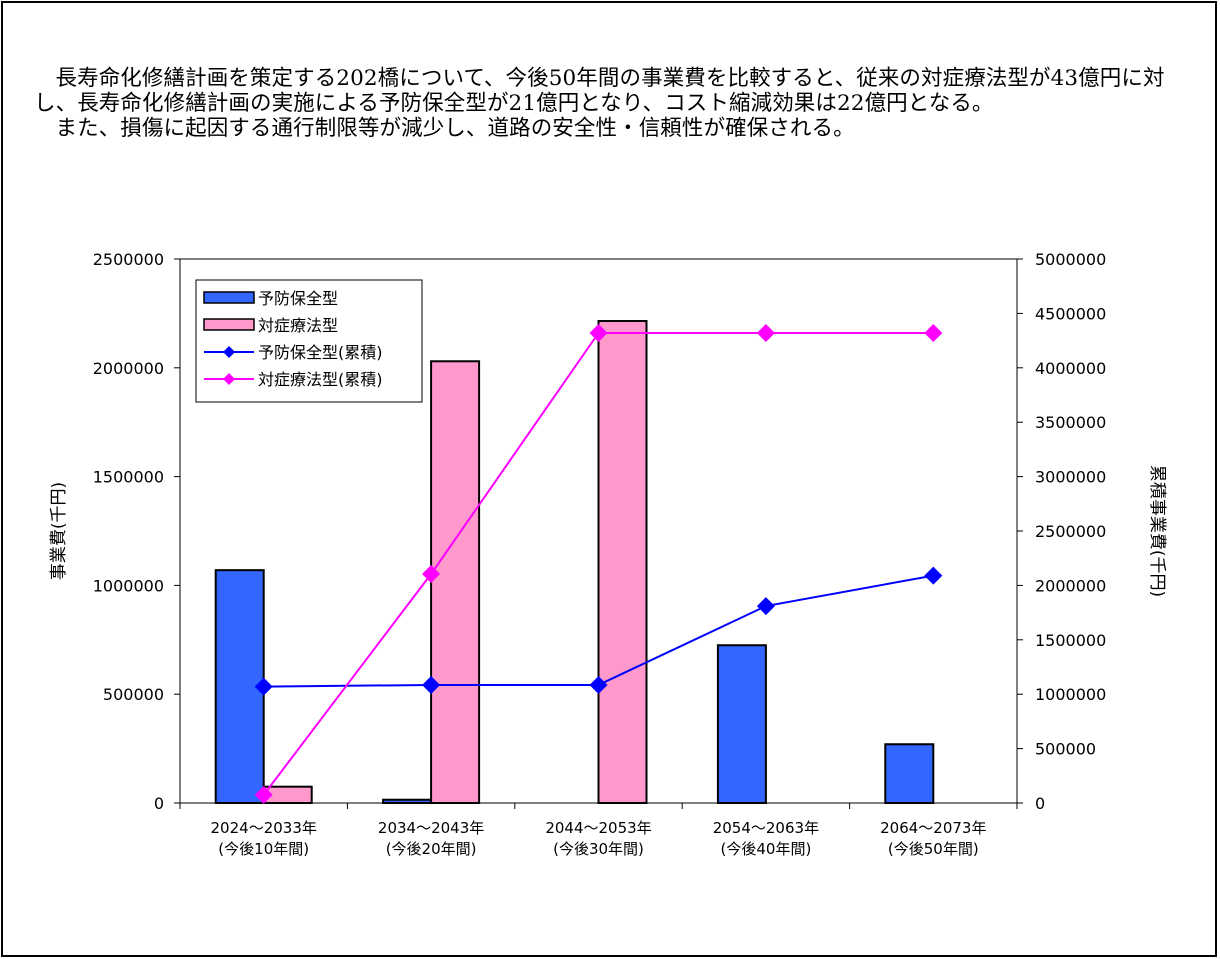  What do you see at coordinates (1070, 313) in the screenshot?
I see `y2-axis-tick-label: 4500000` at bounding box center [1070, 313].